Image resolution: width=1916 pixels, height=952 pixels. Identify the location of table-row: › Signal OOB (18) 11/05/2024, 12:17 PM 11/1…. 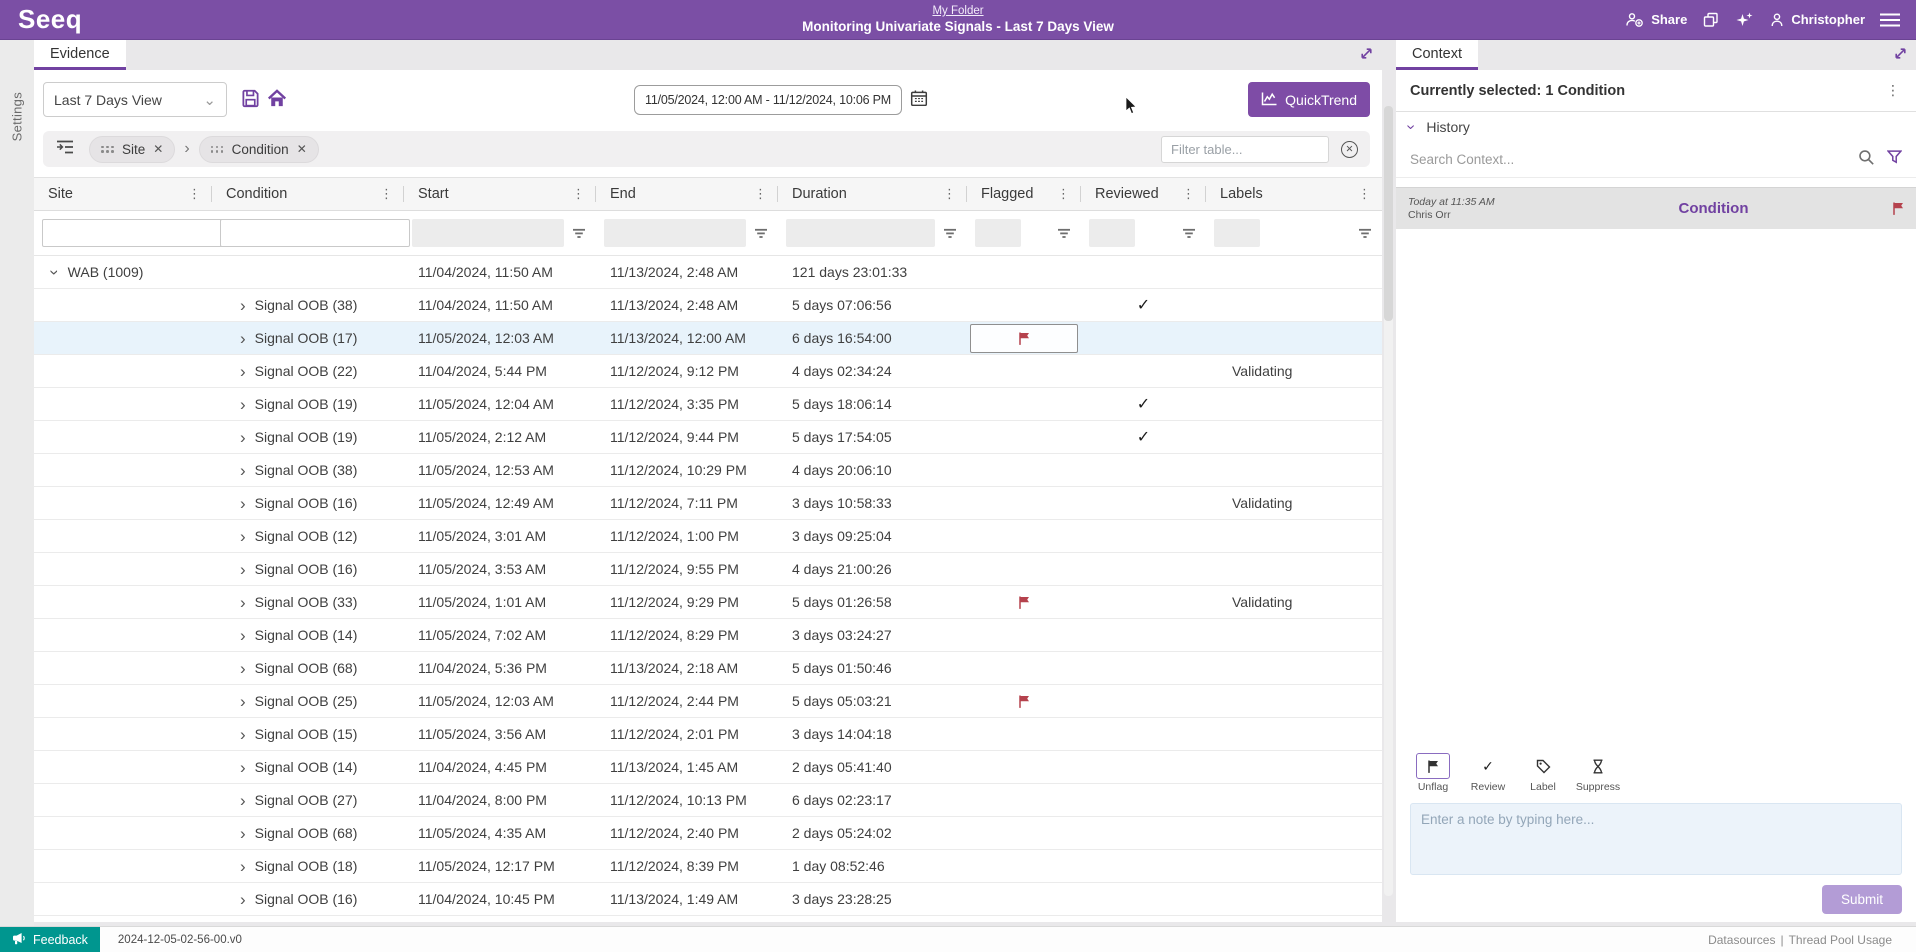
(708, 866).